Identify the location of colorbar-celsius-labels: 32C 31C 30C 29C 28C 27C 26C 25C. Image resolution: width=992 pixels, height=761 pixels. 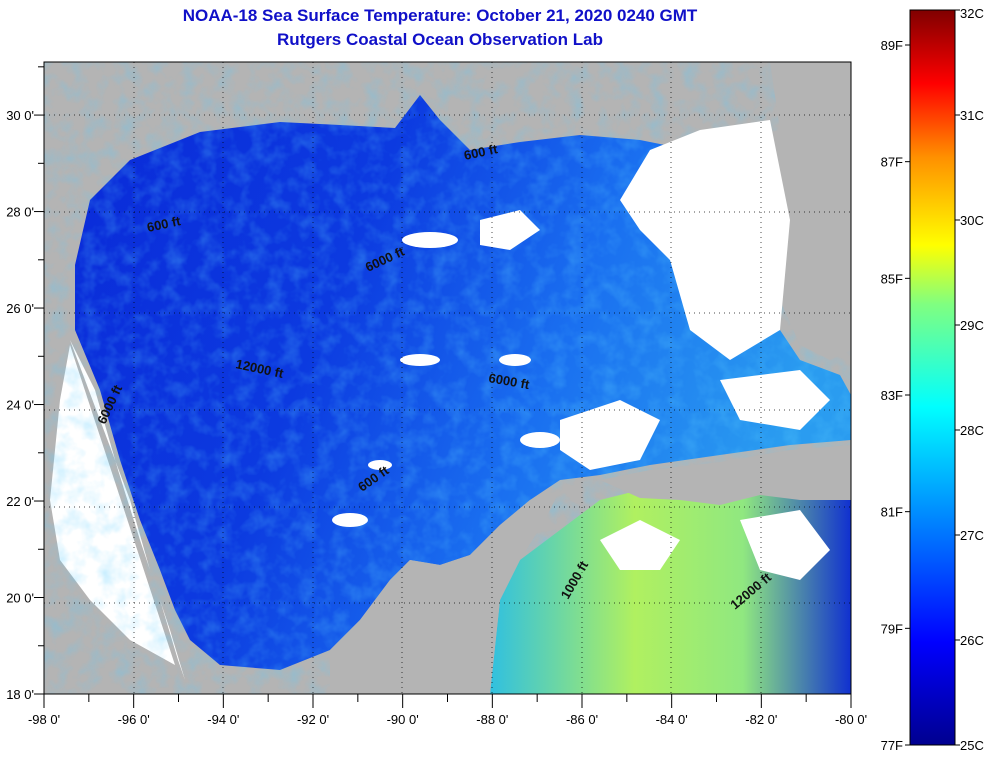
(969, 379).